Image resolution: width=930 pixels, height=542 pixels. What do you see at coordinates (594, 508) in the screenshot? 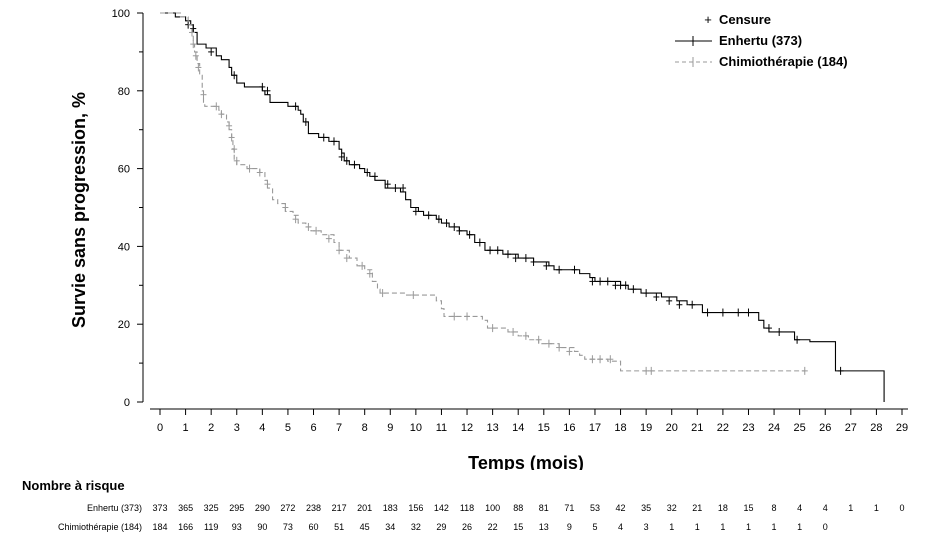
I see `risk-cell: 53` at bounding box center [594, 508].